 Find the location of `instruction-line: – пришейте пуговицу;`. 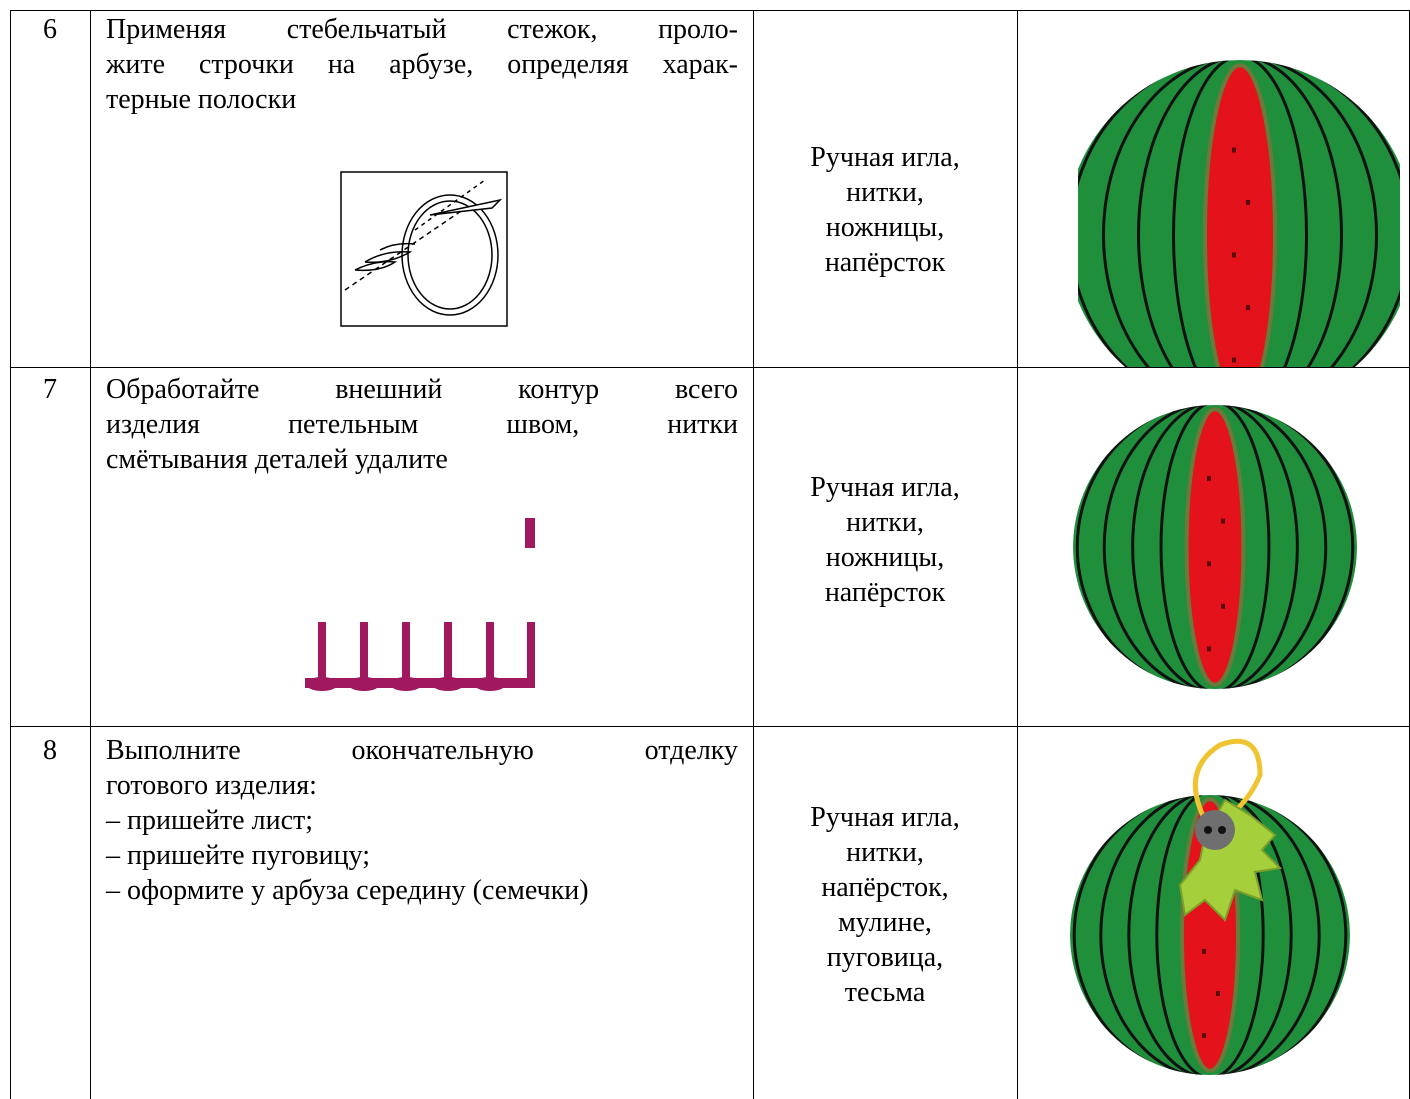

instruction-line: – пришейте пуговицу; is located at coordinates (238, 855).